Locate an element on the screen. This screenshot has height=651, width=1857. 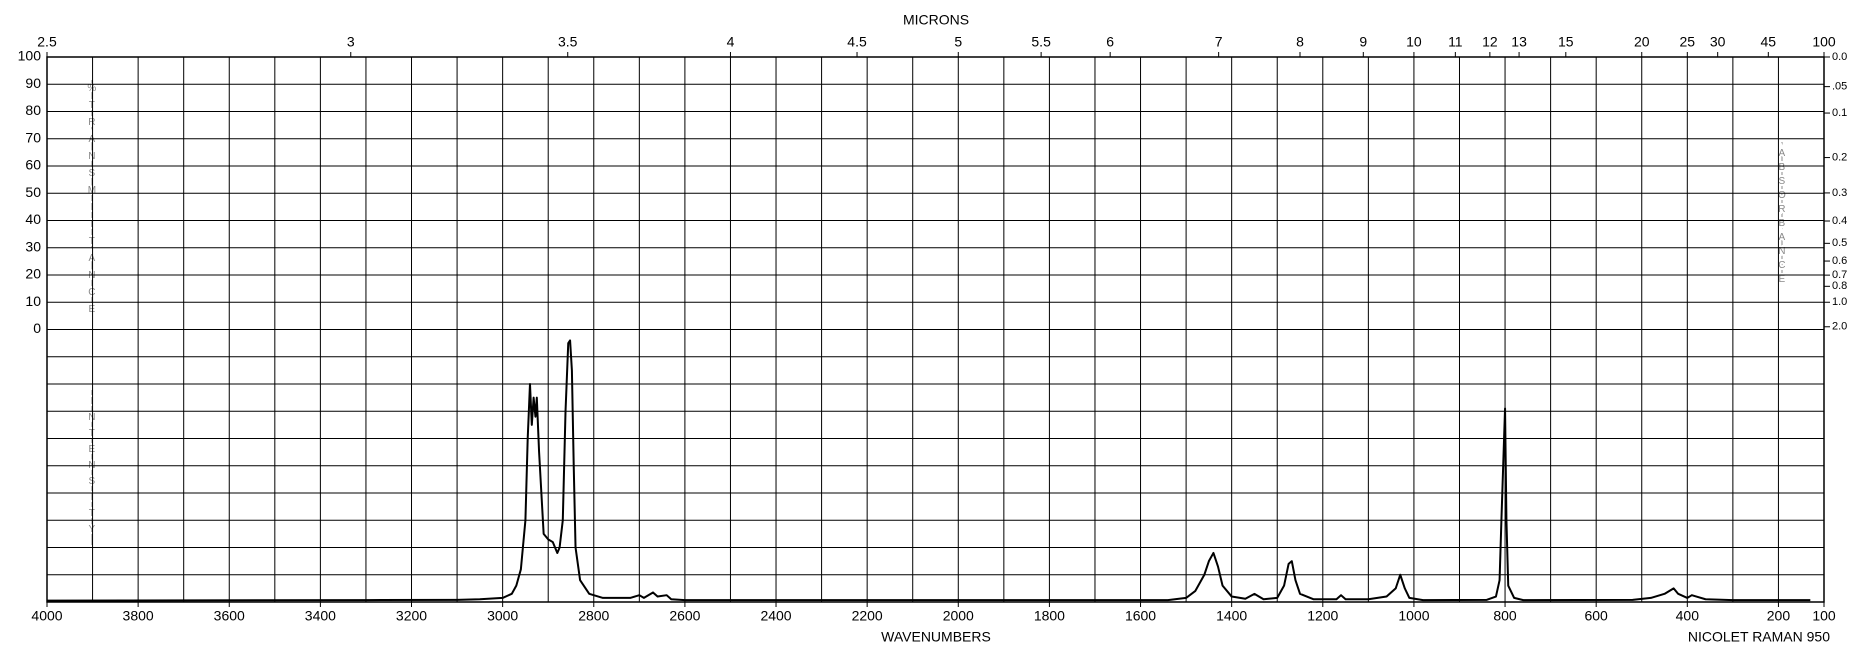
x2-tick-label: 45 is located at coordinates (1769, 42).